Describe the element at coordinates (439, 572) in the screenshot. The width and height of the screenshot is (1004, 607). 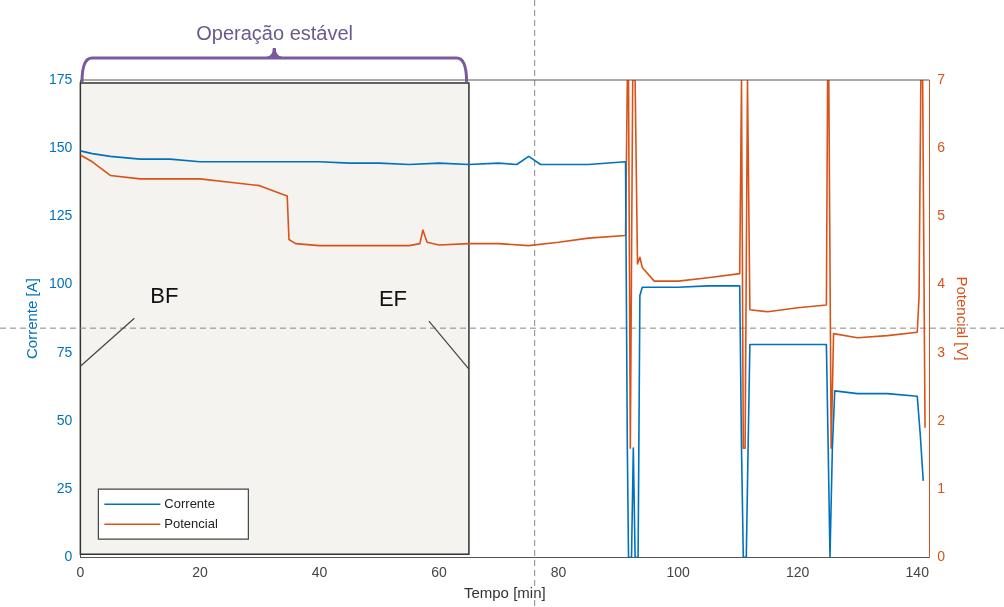
I see `x-tick-label: 60` at that location.